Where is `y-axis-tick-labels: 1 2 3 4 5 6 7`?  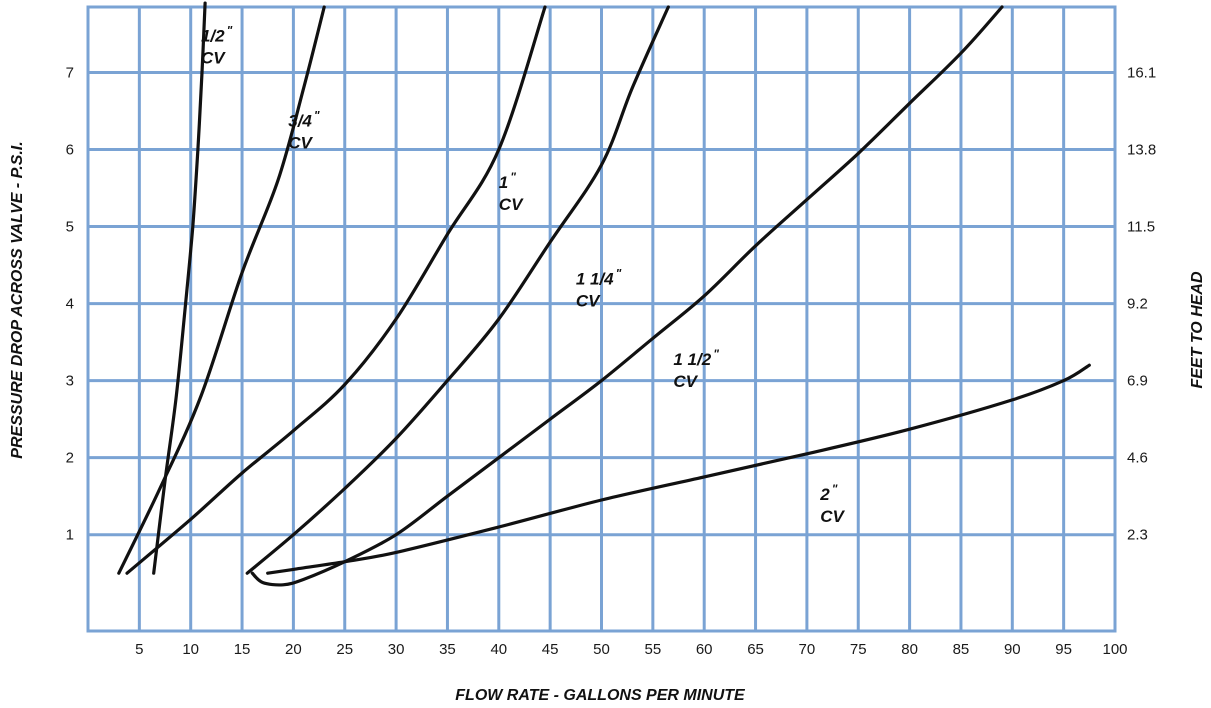 y-axis-tick-labels: 1 2 3 4 5 6 7 is located at coordinates (70, 303).